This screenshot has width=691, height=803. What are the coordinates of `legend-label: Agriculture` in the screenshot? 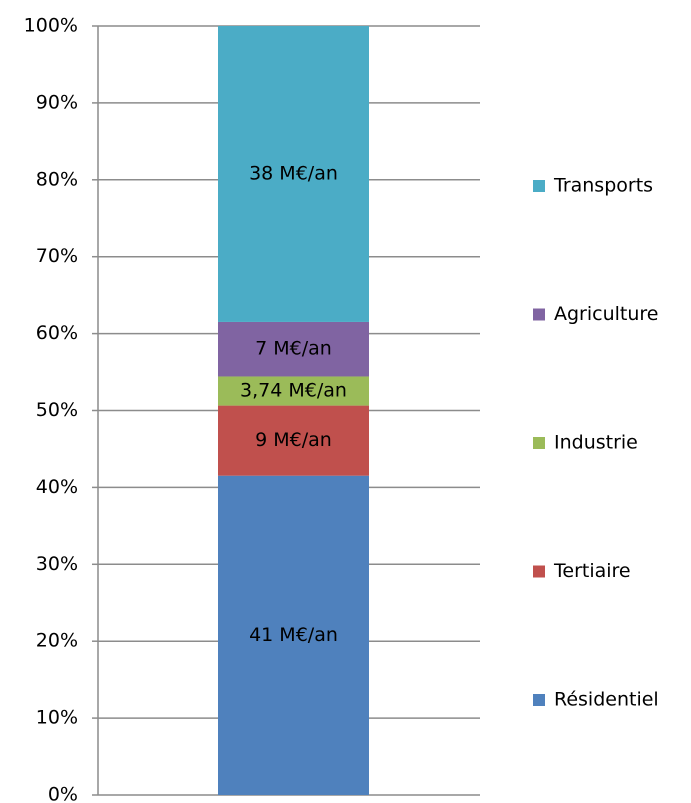 It's located at (606, 314).